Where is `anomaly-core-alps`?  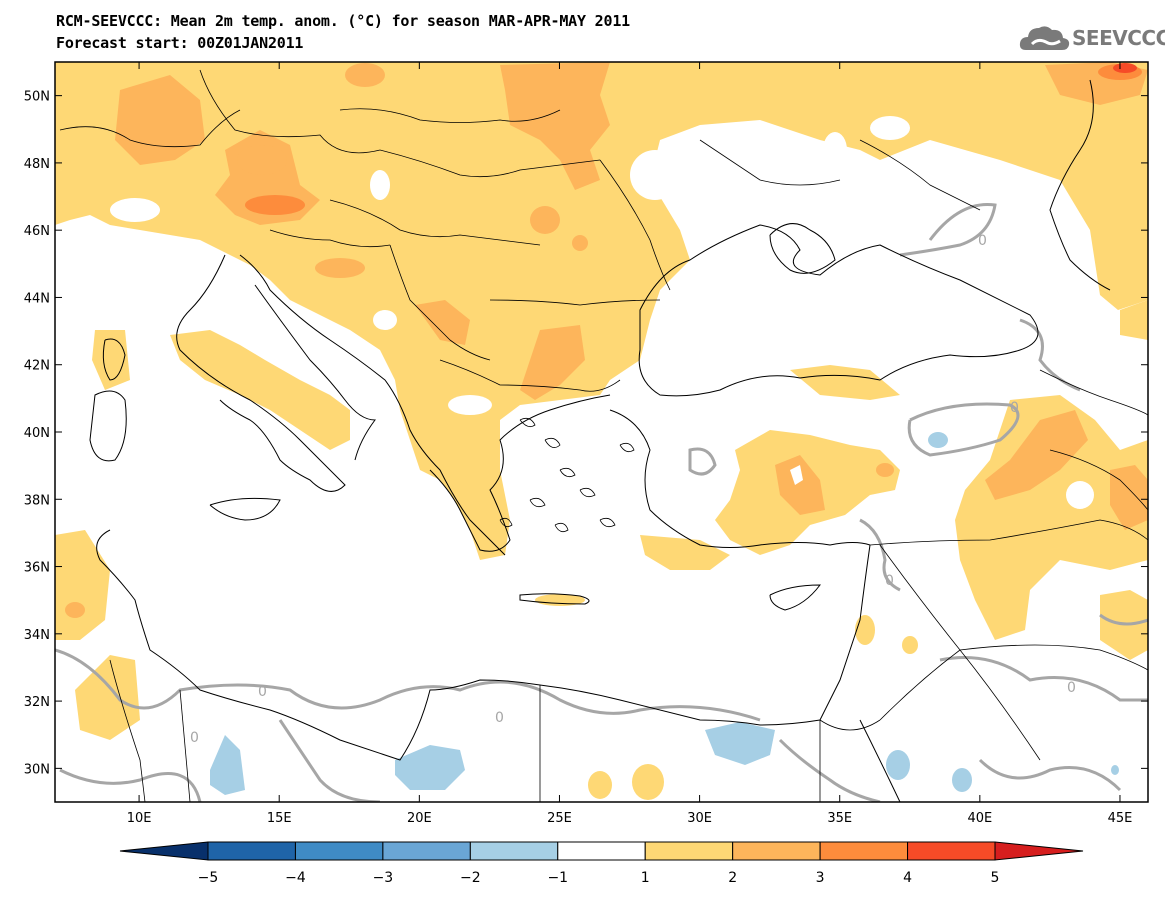 anomaly-core-alps is located at coordinates (262, 160).